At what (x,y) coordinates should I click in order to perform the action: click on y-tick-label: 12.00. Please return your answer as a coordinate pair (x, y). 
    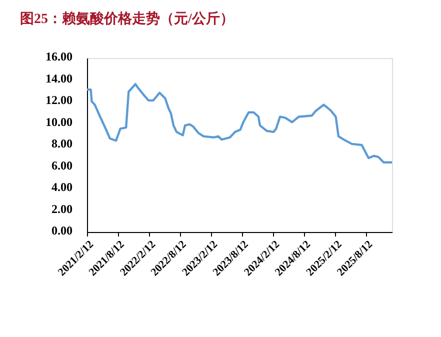
    Looking at the image, I should click on (59, 100).